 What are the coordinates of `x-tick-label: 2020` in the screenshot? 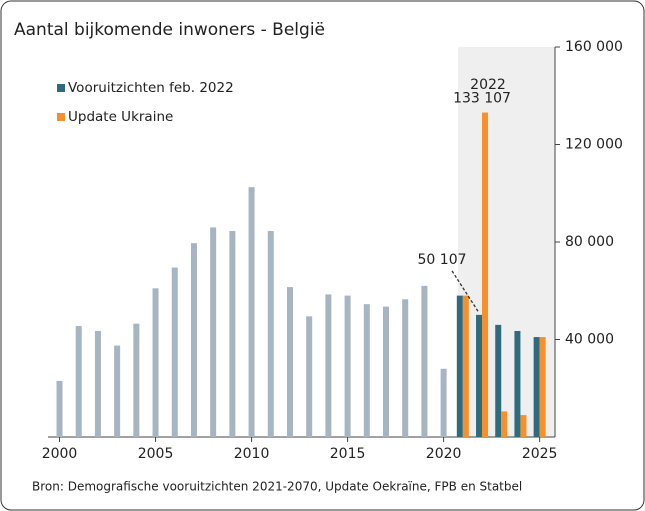 It's located at (444, 454).